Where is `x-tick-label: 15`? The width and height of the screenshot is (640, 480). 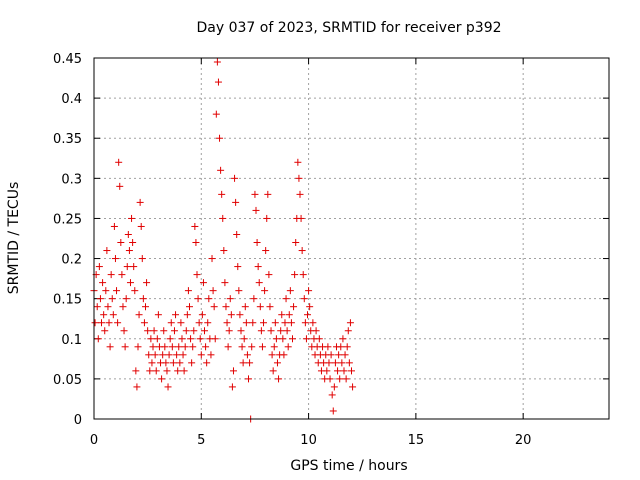
x-tick-label: 15 is located at coordinates (416, 440).